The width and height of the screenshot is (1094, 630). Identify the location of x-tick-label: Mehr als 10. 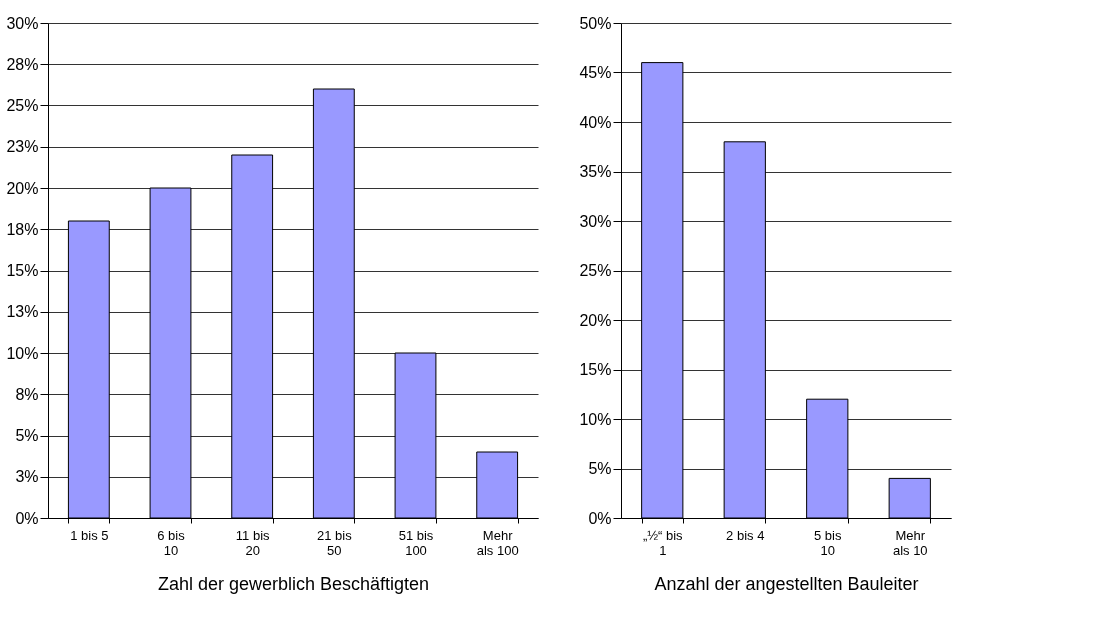
(910, 542).